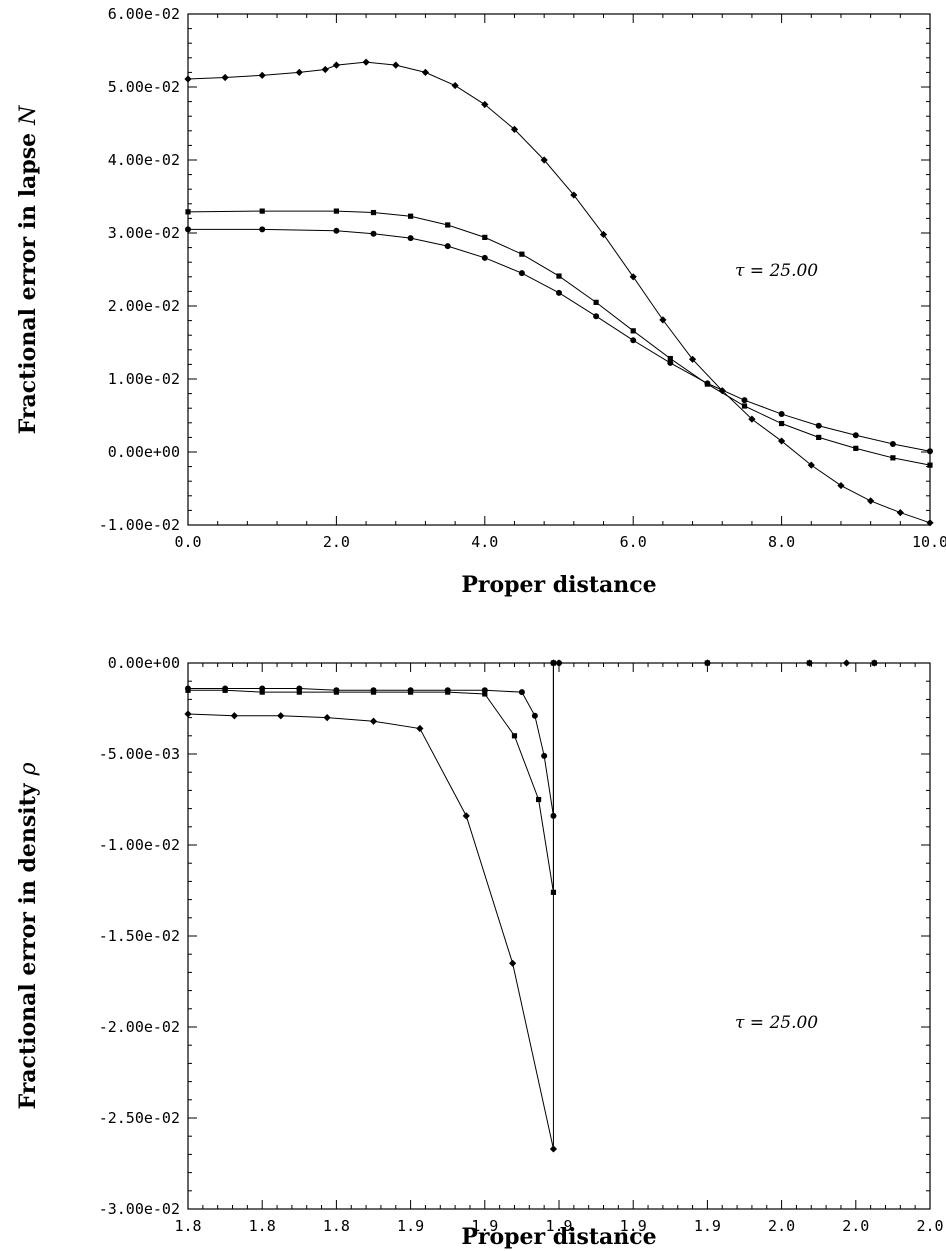  Describe the element at coordinates (139, 845) in the screenshot. I see `y-tick-label: -1.00e-02` at that location.